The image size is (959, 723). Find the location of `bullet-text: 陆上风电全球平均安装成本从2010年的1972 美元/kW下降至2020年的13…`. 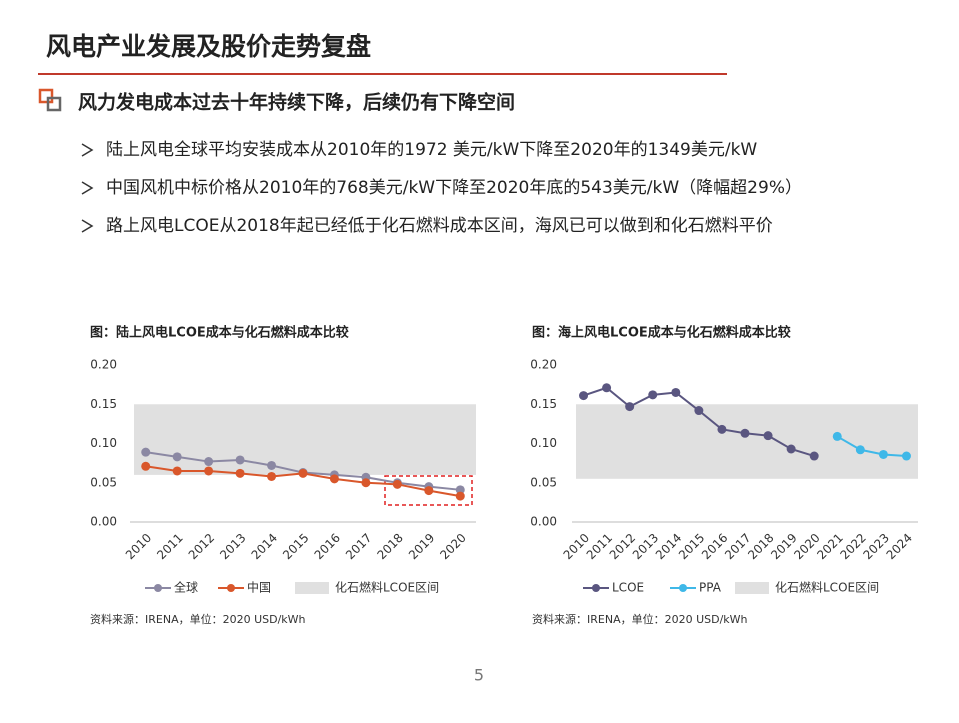

bullet-text: 陆上风电全球平均安装成本从2010年的1972 美元/kW下降至2020年的13… is located at coordinates (431, 150).